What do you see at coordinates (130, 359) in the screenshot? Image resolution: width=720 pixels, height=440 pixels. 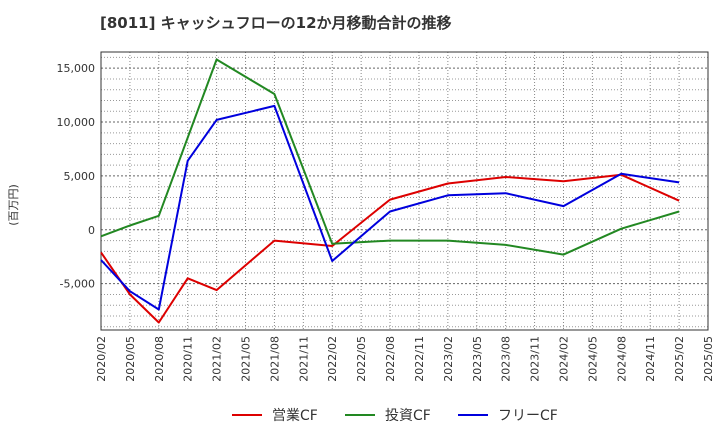 I see `x-tick-label: 2020/05` at bounding box center [130, 359].